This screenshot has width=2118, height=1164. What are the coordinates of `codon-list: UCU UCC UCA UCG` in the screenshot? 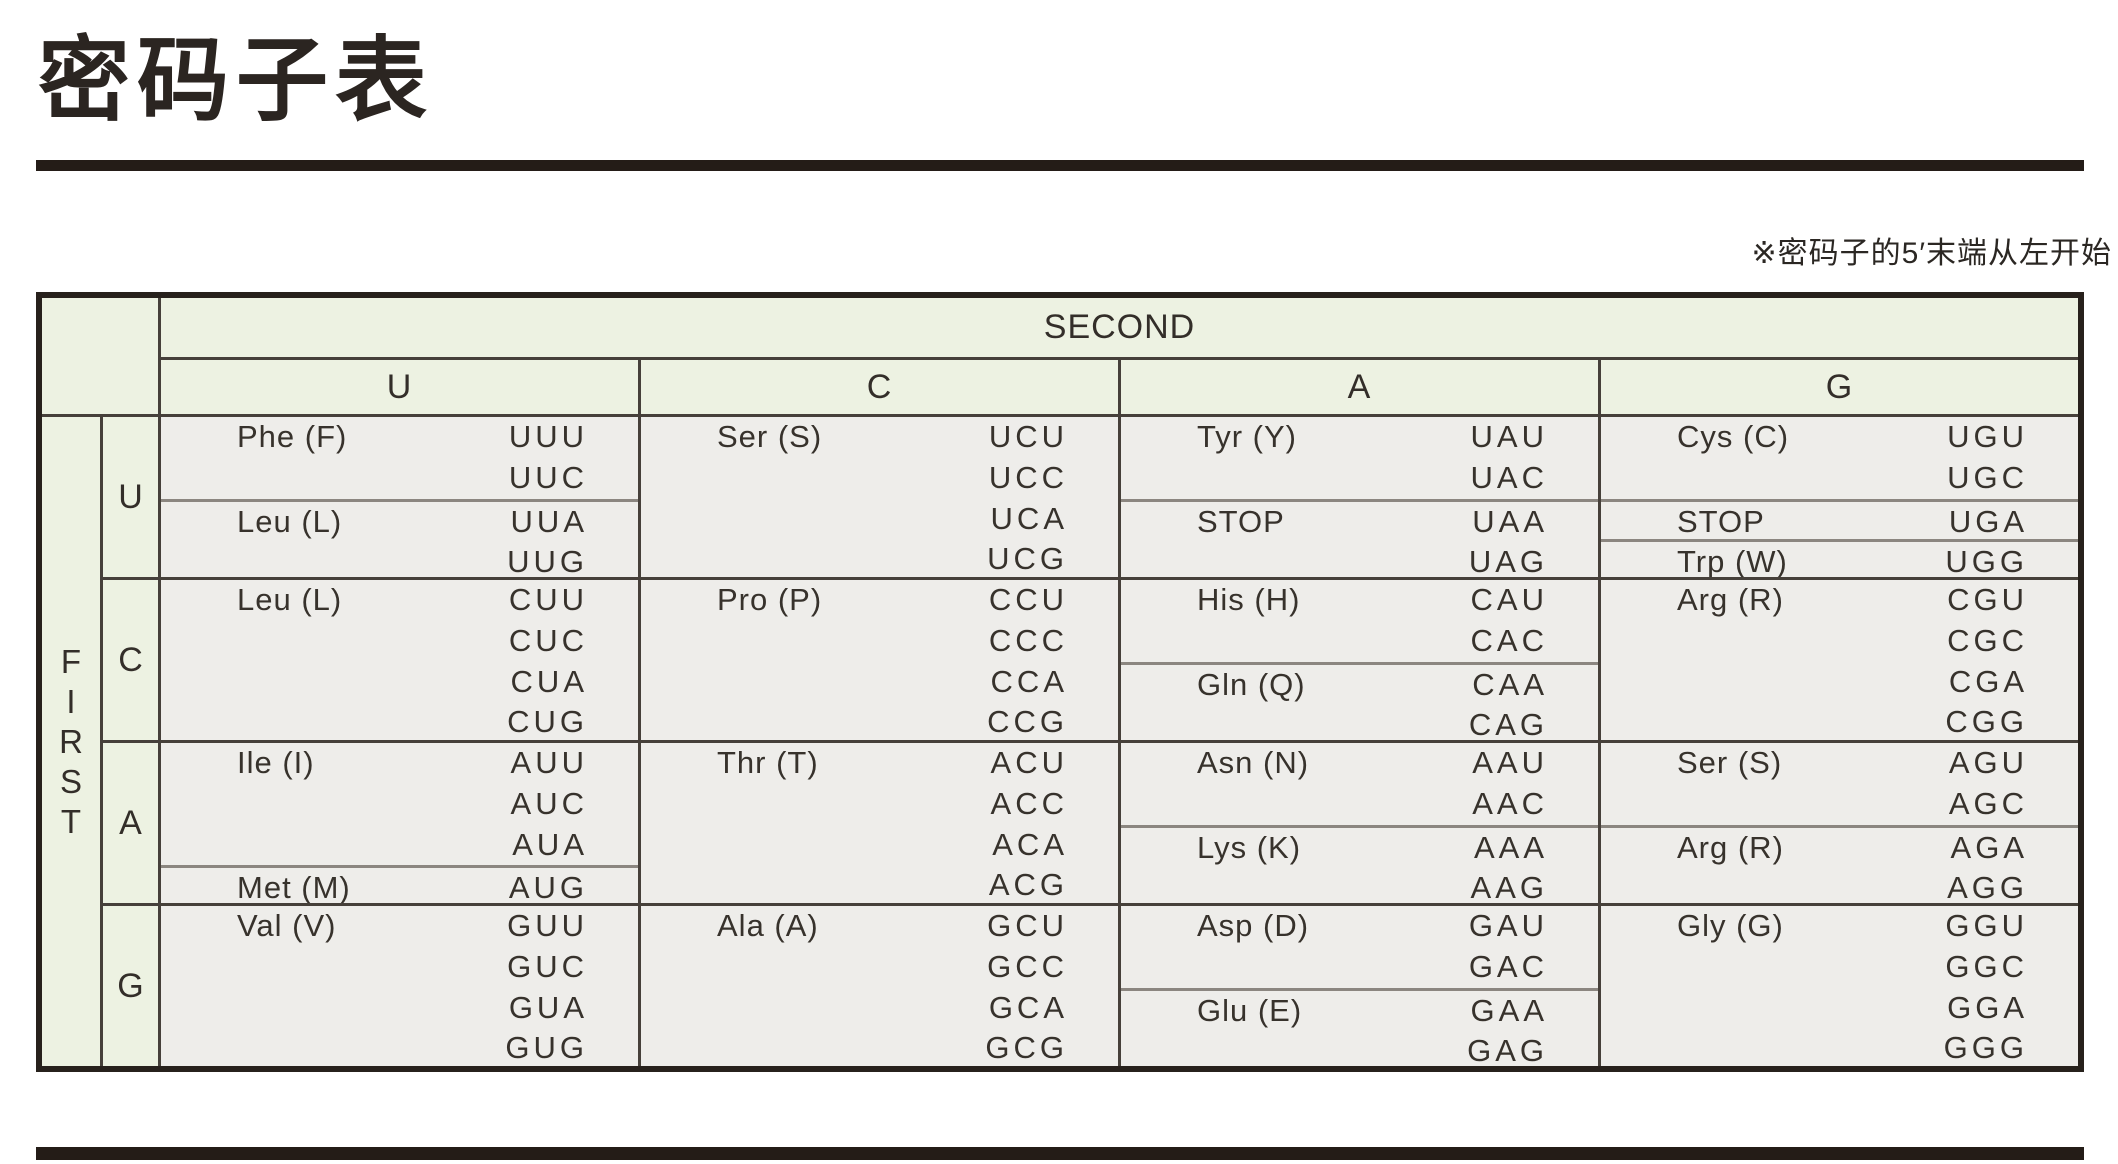 It's located at (1052, 498).